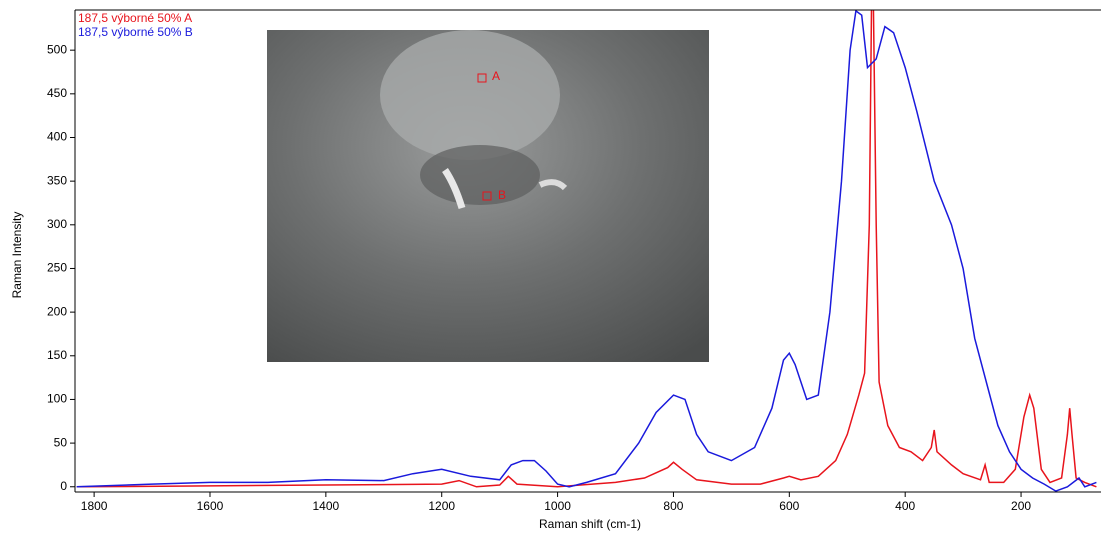 The height and width of the screenshot is (534, 1101). Describe the element at coordinates (557, 506) in the screenshot. I see `x-tick-label: 1000` at that location.